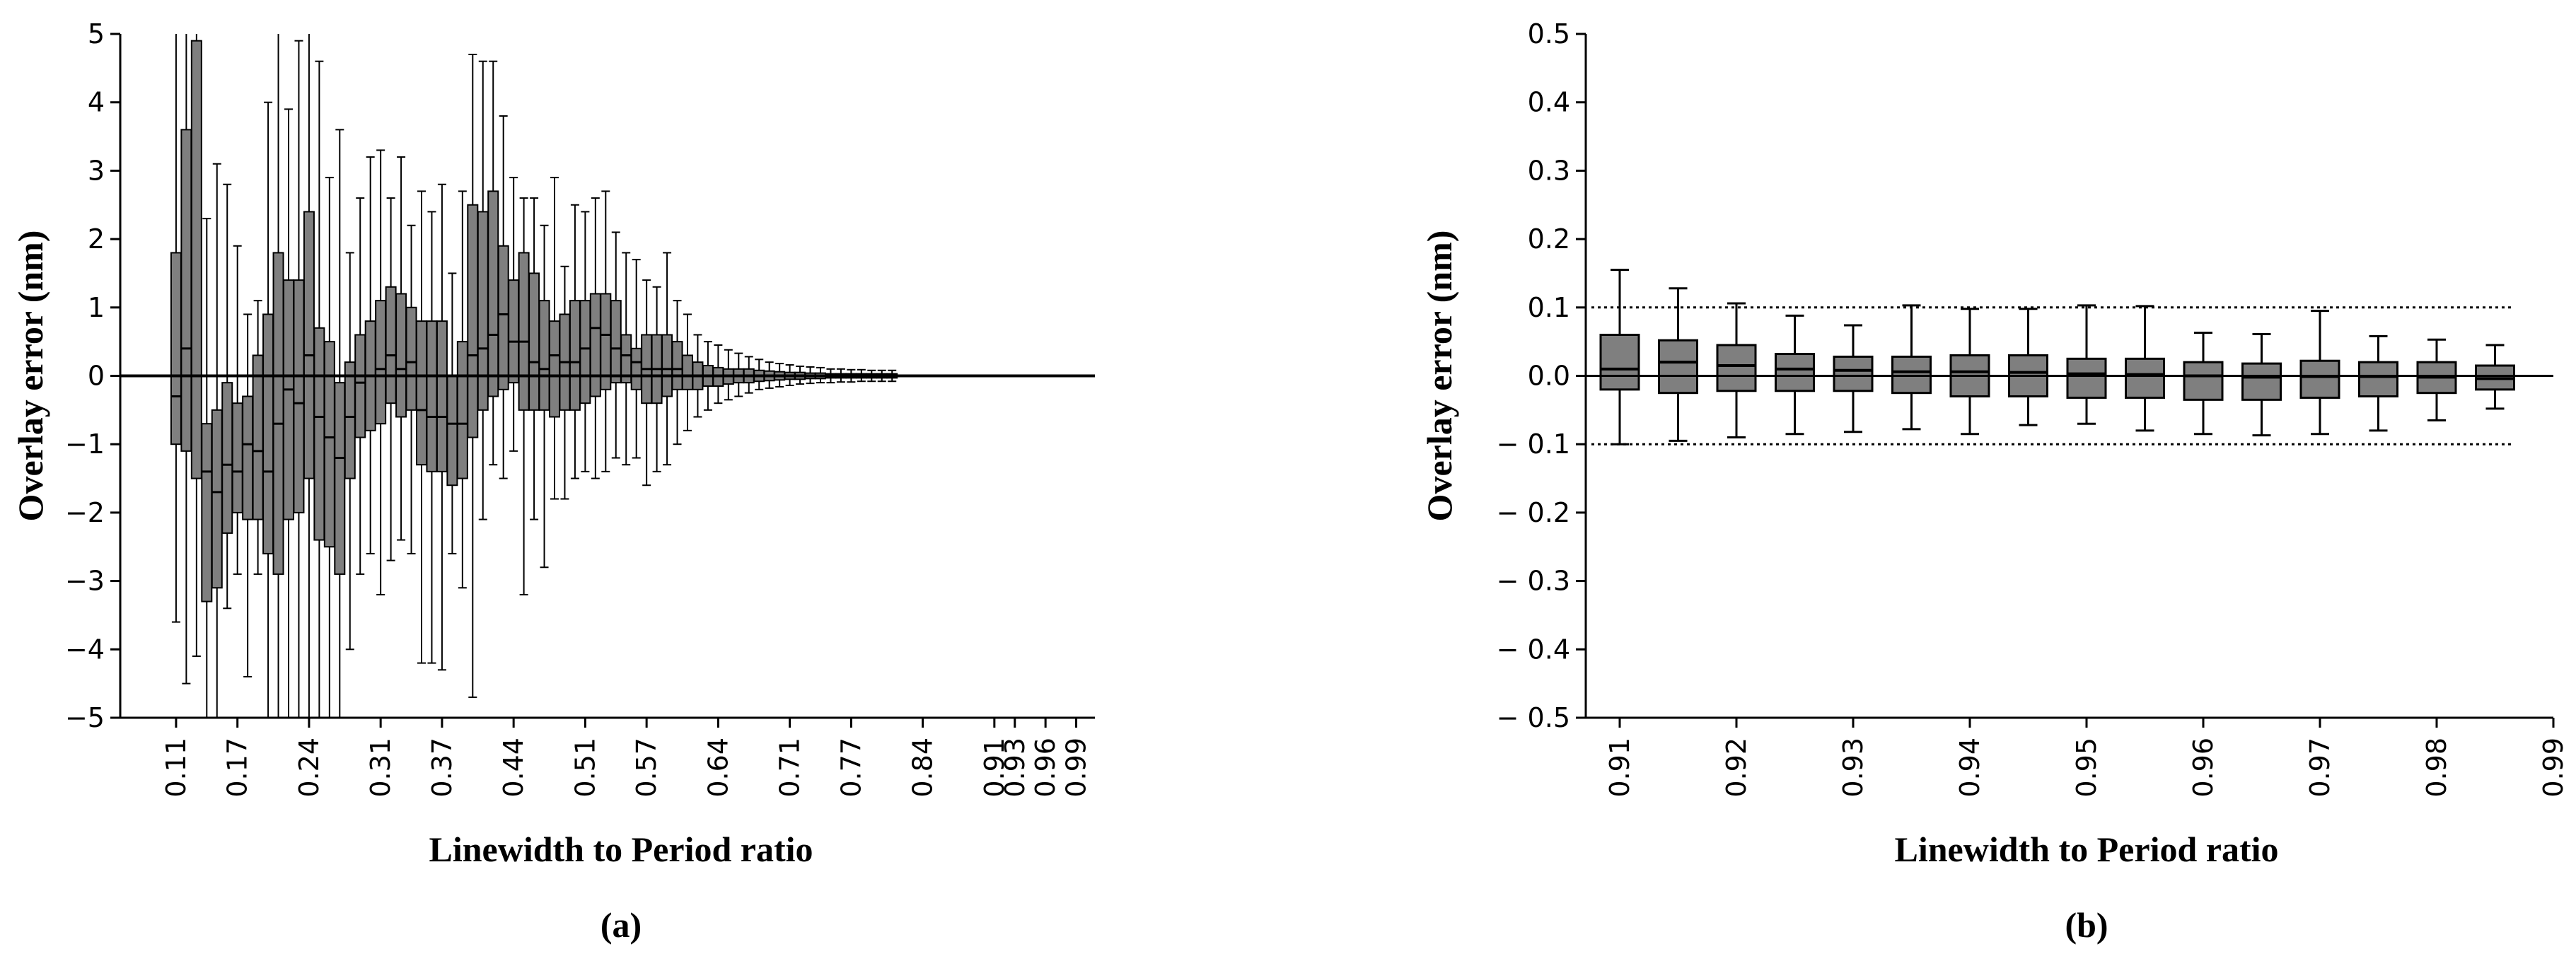 This screenshot has width=2576, height=961. Describe the element at coordinates (621, 849) in the screenshot. I see `a-x-axis-label: Linewidth to Period ratio` at that location.